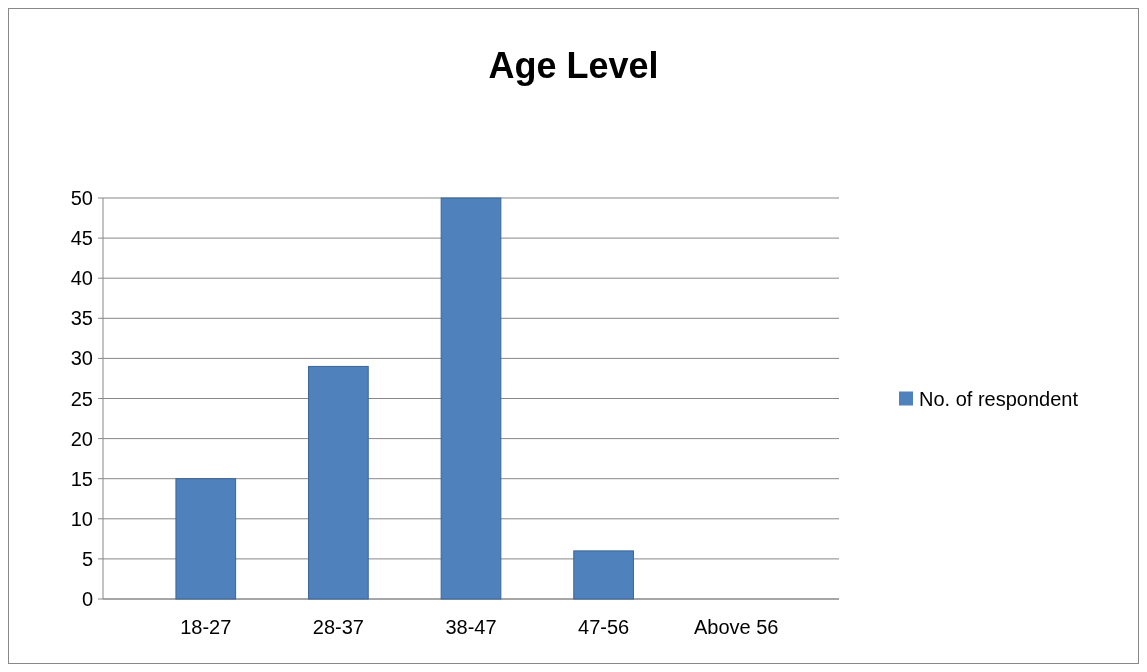 Image resolution: width=1147 pixels, height=672 pixels. I want to click on x-tick-label: 47-56, so click(604, 627).